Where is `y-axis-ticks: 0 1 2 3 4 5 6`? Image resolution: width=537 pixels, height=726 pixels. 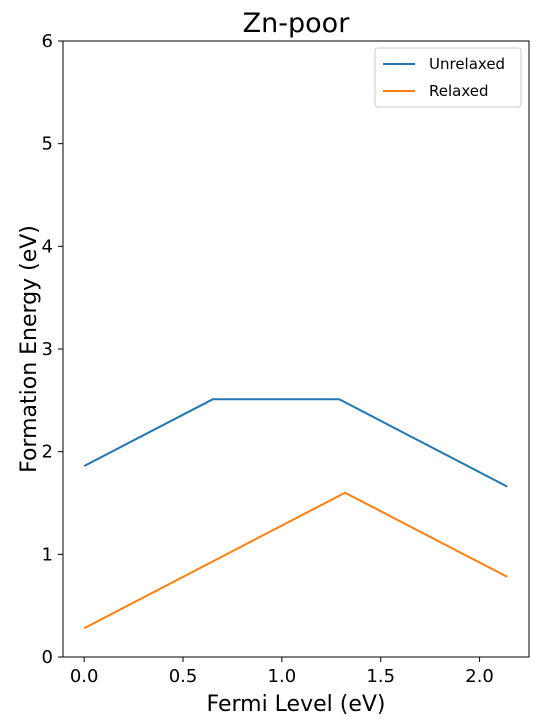
y-axis-ticks: 0 1 2 3 4 5 6 is located at coordinates (52, 349).